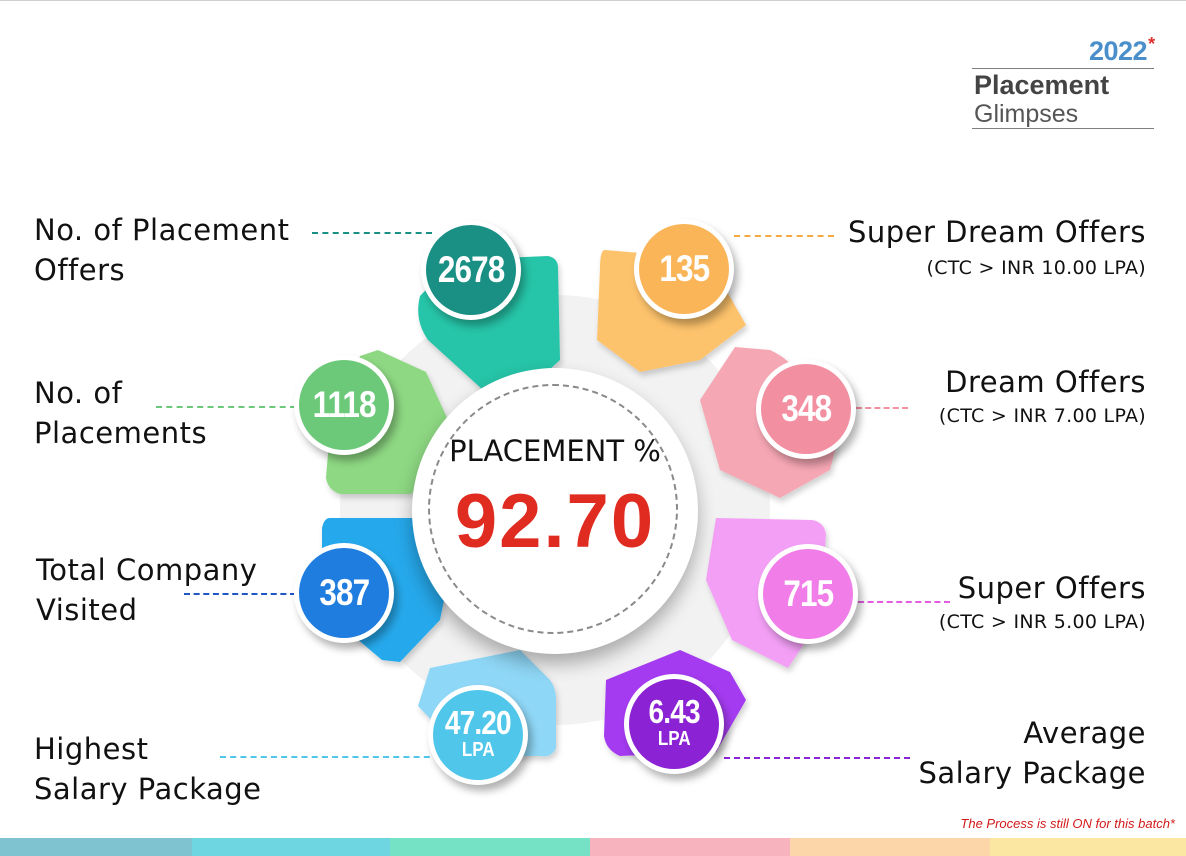 The width and height of the screenshot is (1186, 856). I want to click on label-total-company: Total Company Visited, so click(147, 590).